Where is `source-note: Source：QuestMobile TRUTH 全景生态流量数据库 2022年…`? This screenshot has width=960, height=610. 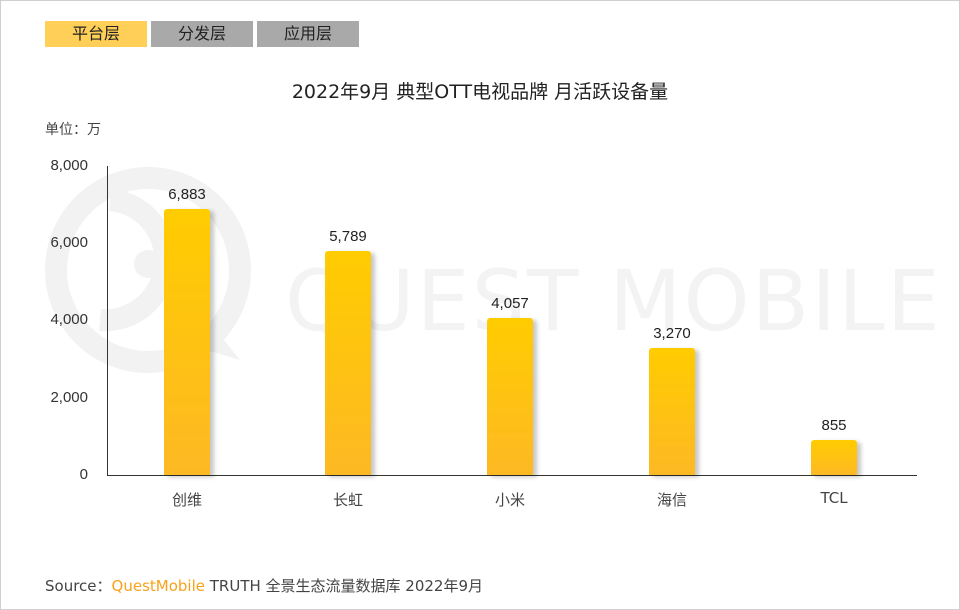
source-note: Source：QuestMobile TRUTH 全景生态流量数据库 2022年… is located at coordinates (264, 585).